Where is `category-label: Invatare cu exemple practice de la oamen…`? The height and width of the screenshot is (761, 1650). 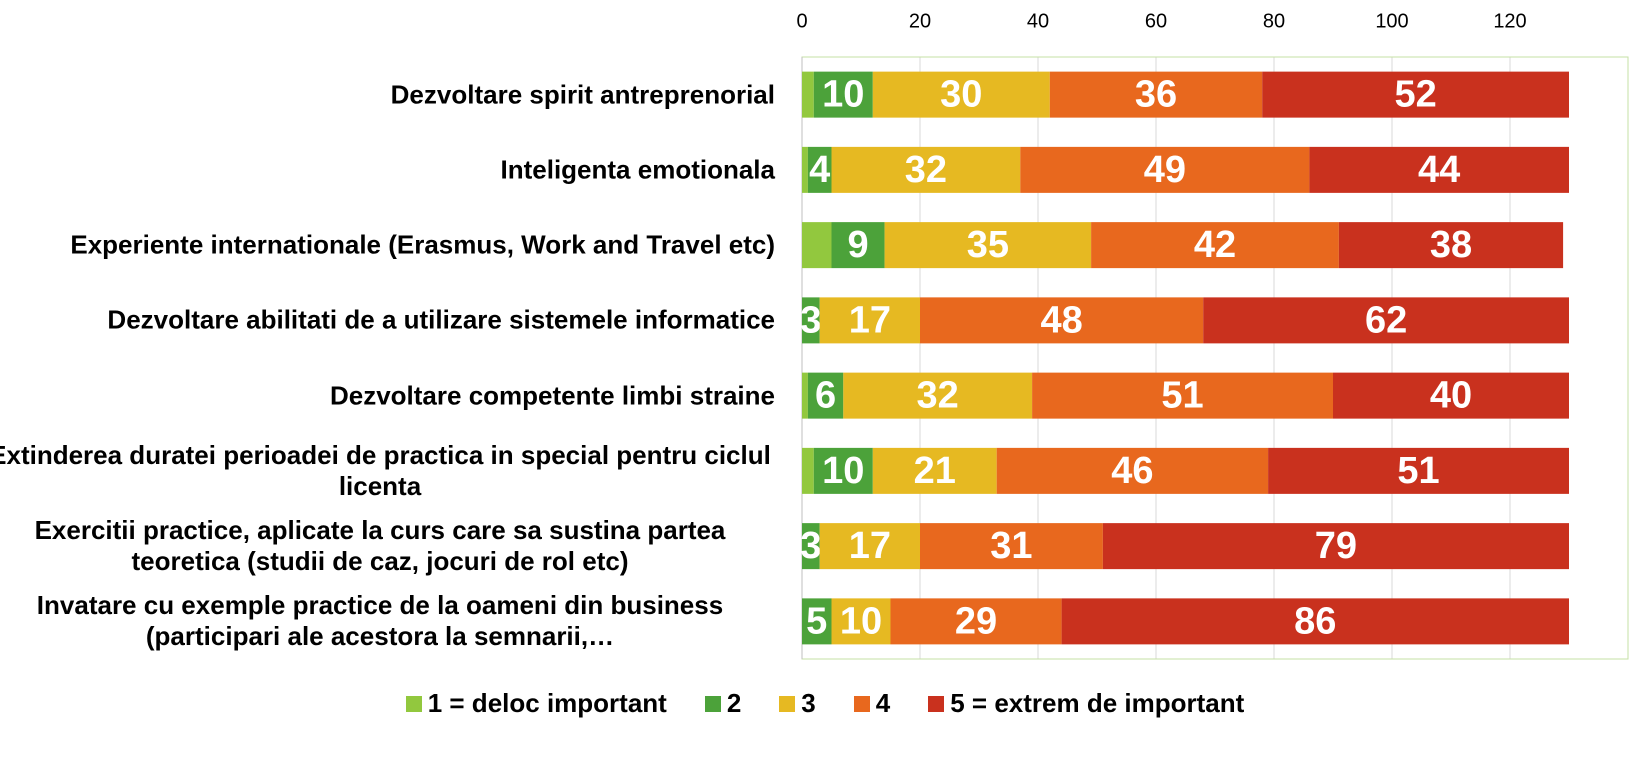
category-label: Invatare cu exemple practice de la oamen… is located at coordinates (387, 621).